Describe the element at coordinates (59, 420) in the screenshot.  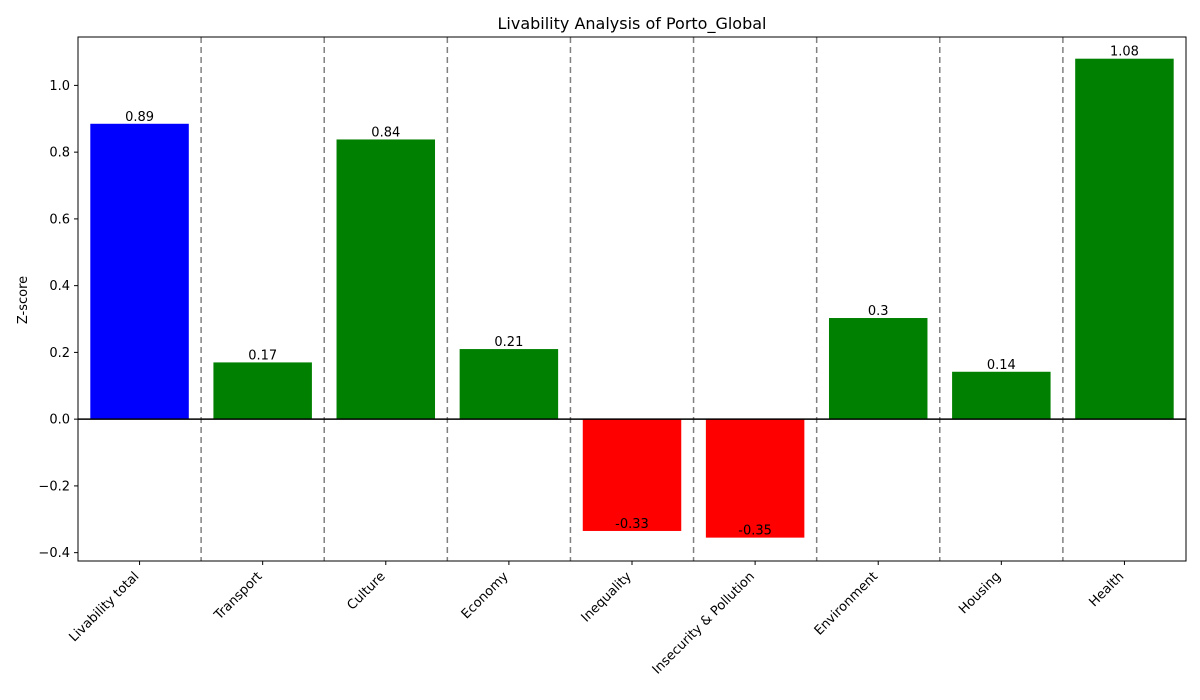
I see `y-tick-label: 0.0` at that location.